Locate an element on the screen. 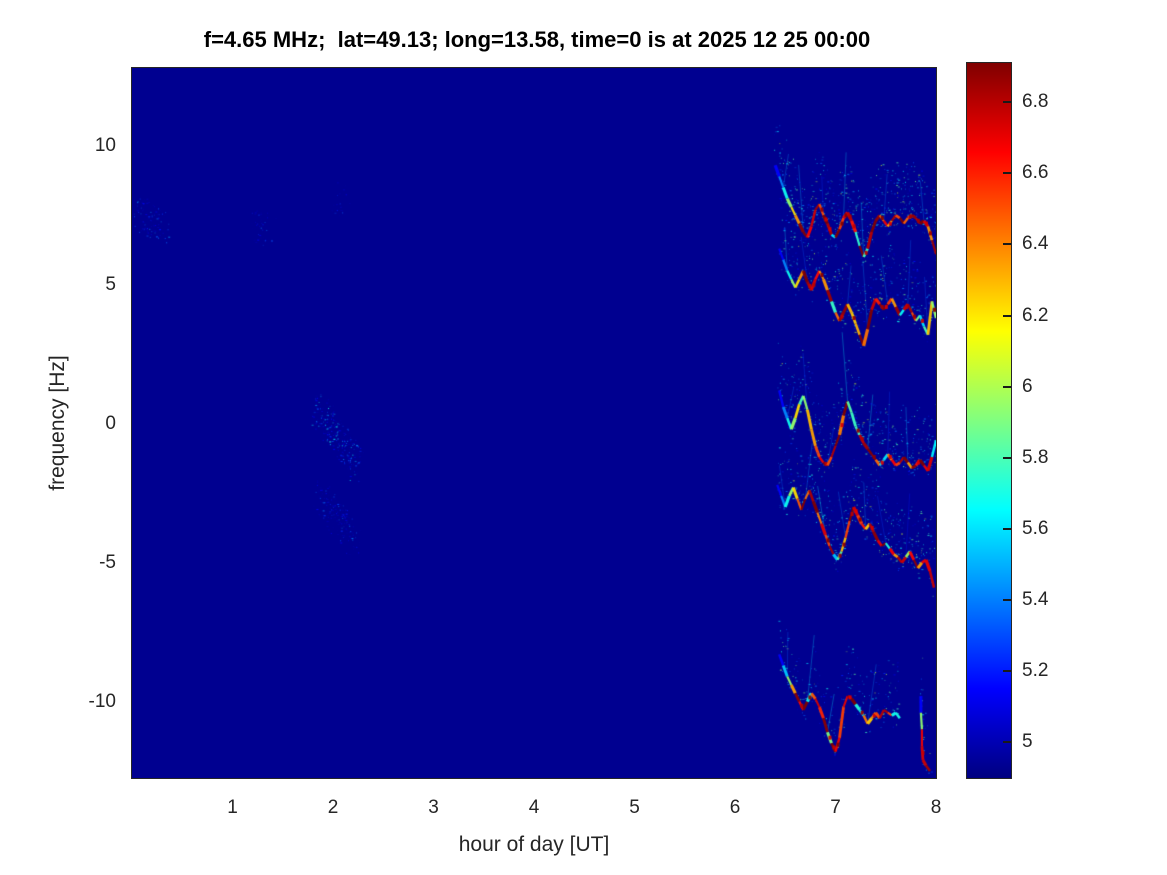  x-tick-label: 7 is located at coordinates (835, 807).